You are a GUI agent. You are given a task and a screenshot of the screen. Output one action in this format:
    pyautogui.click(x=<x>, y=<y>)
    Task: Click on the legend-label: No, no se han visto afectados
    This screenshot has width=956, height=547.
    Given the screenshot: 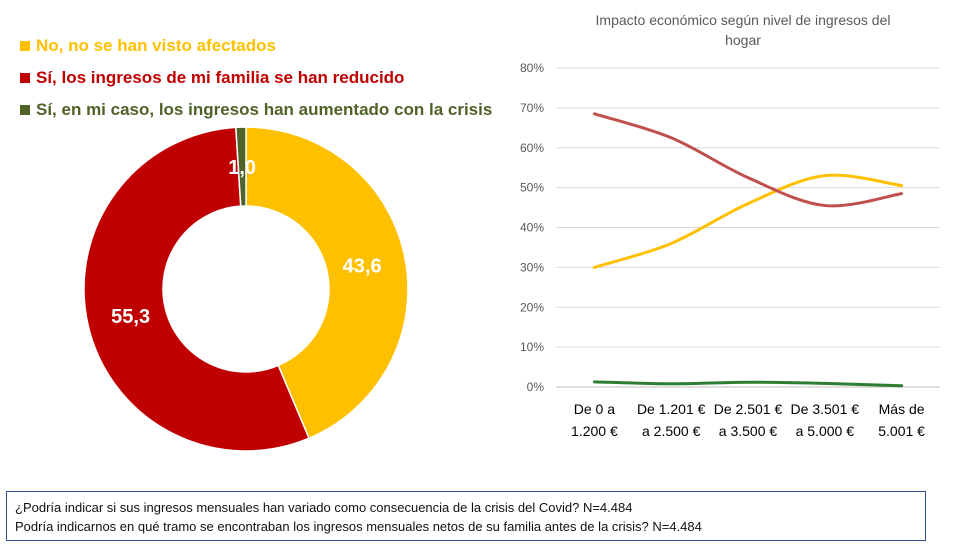 What is the action you would take?
    pyautogui.click(x=156, y=45)
    